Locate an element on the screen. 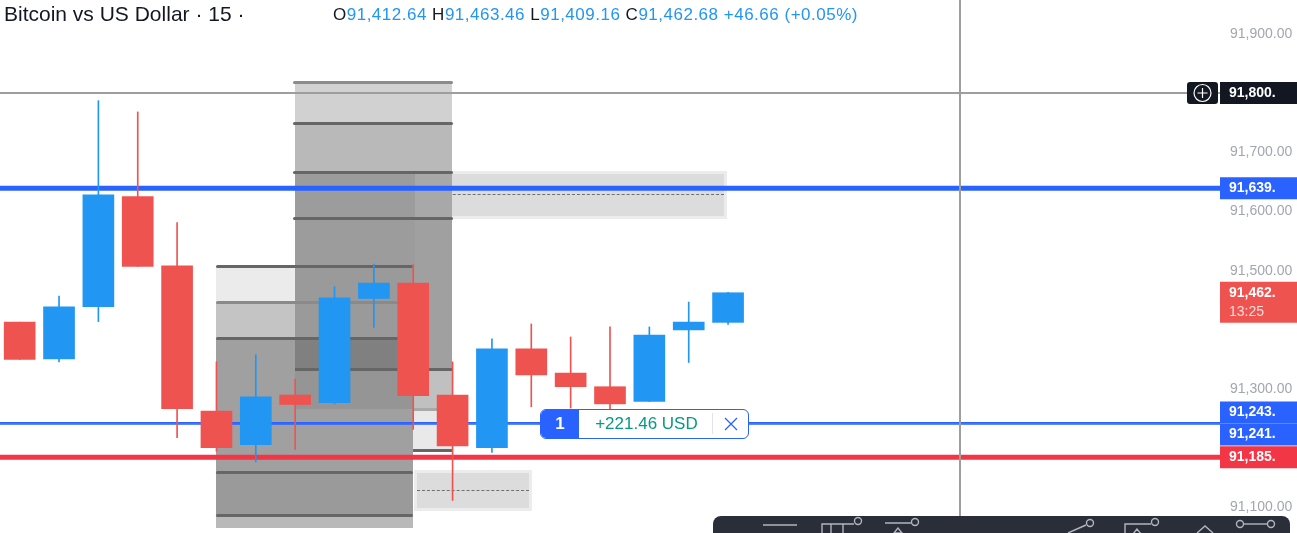 This screenshot has height=533, width=1297. ref-line-label: 91,800. is located at coordinates (1252, 91).